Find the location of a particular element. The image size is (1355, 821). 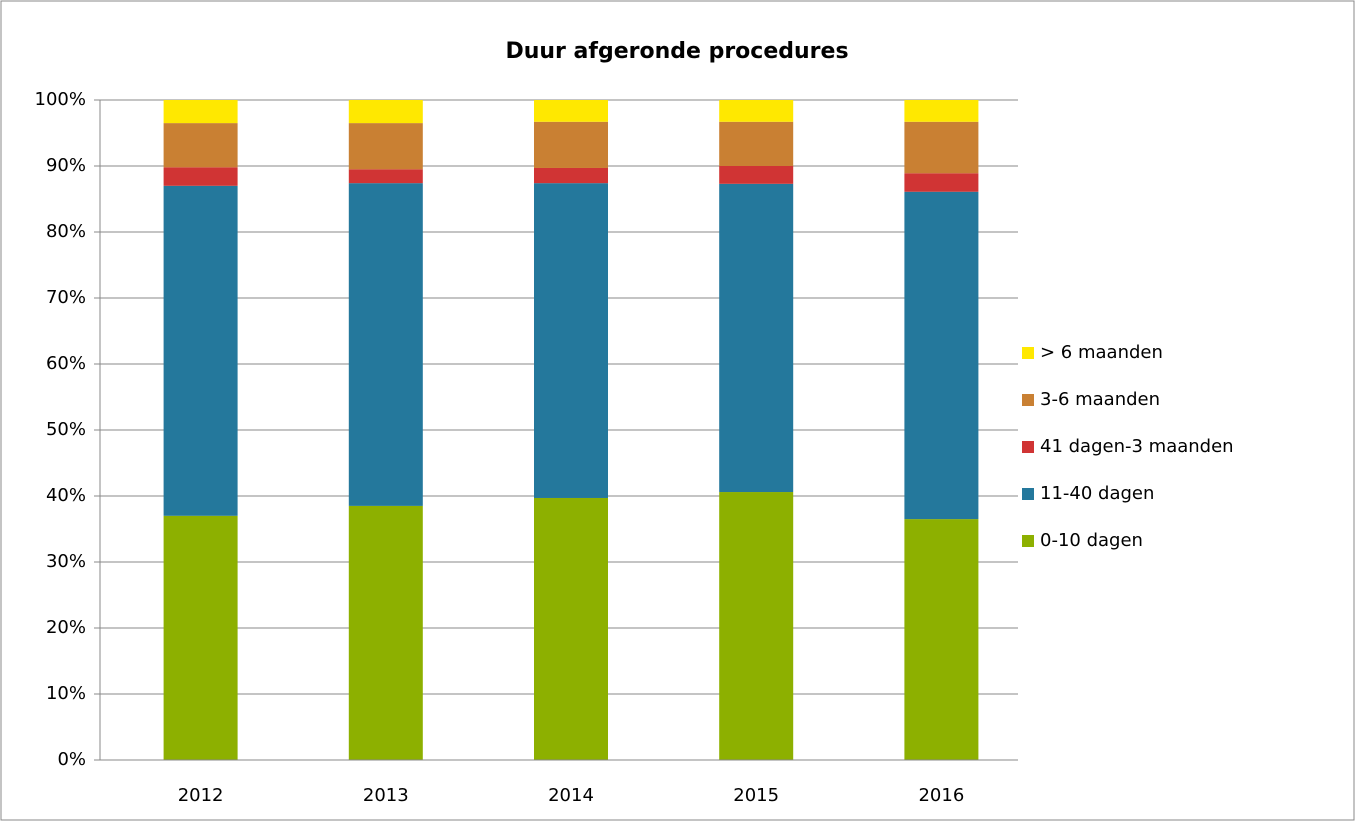

x-tick-label: 2016 is located at coordinates (941, 795).